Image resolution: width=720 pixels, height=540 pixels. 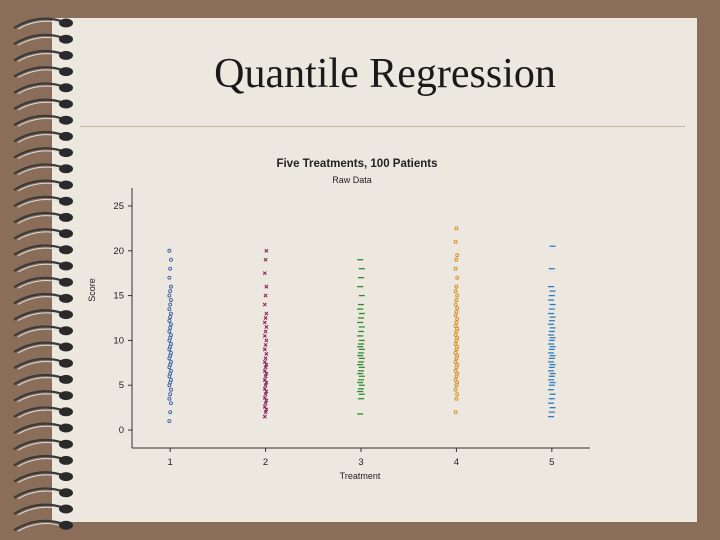 I want to click on chart-title: Five Treatments, 100 Patients, so click(x=356, y=164).